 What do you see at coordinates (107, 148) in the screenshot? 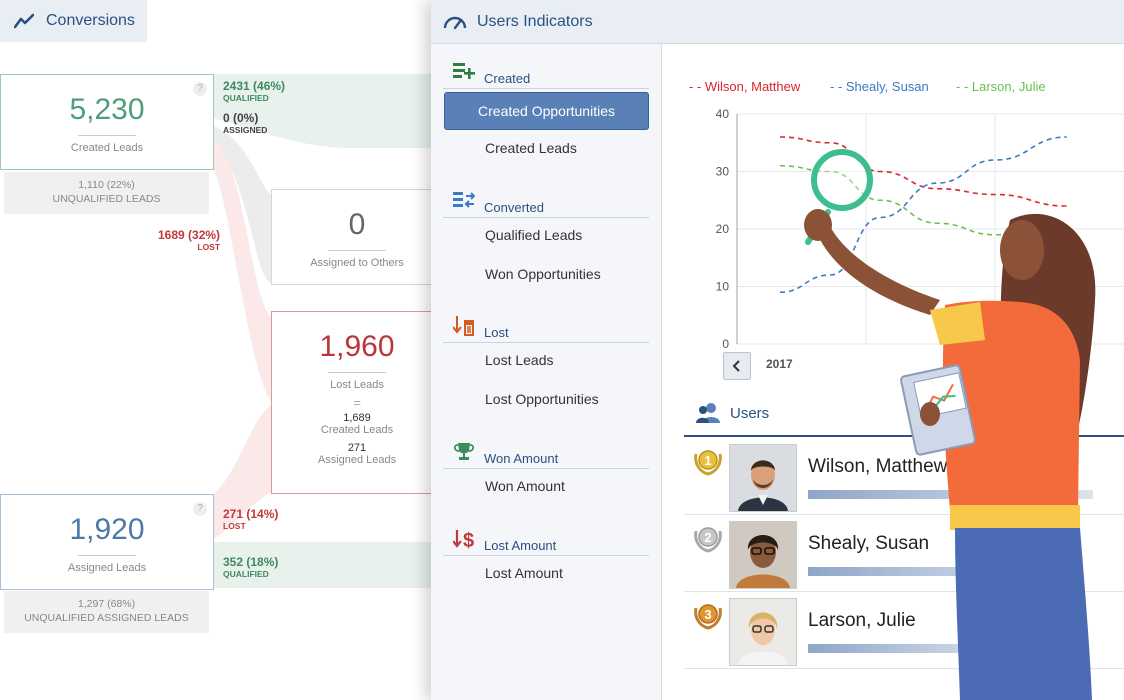
I see `created-leads-label: Created Leads` at bounding box center [107, 148].